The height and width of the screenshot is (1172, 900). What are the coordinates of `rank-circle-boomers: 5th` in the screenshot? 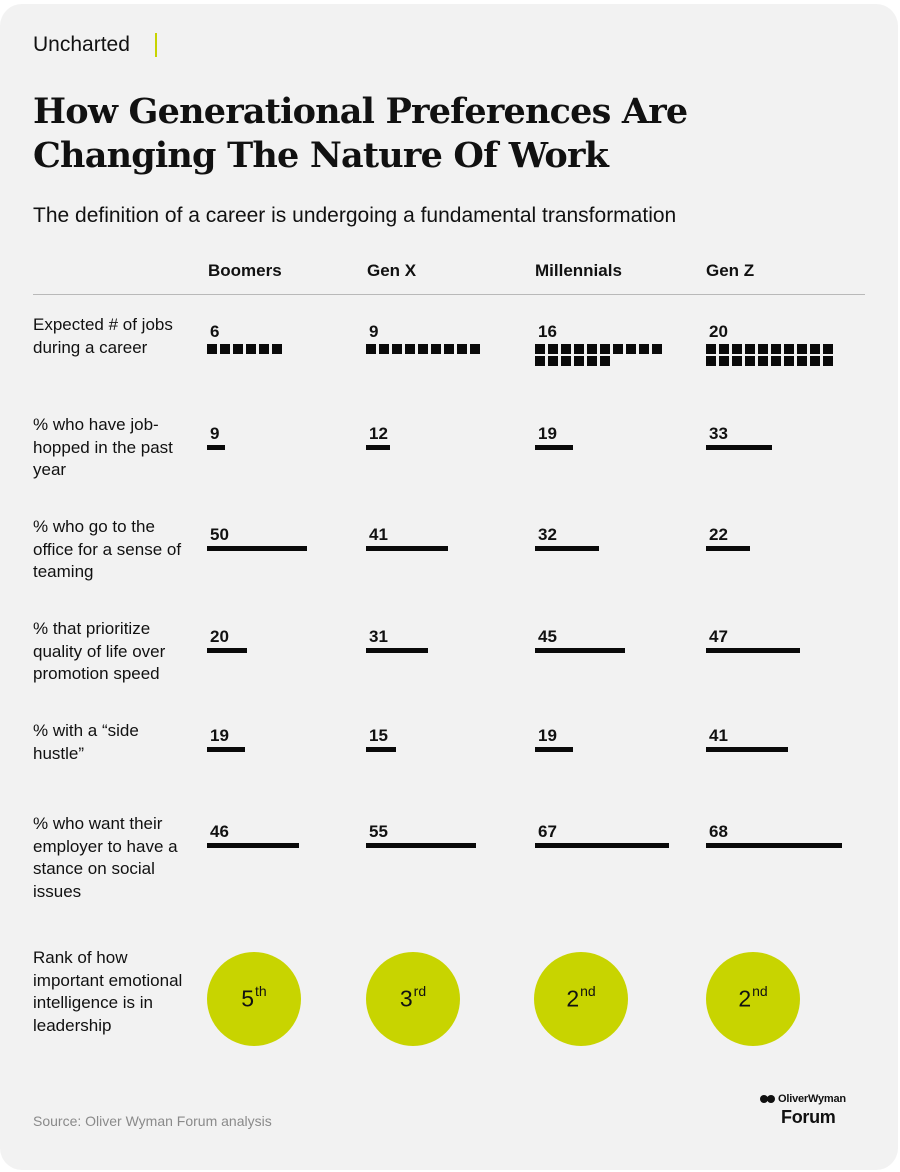 It's located at (254, 999).